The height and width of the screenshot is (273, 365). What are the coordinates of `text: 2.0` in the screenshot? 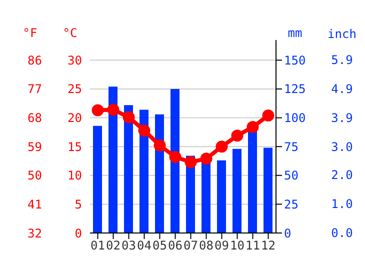 It's located at (342, 175).